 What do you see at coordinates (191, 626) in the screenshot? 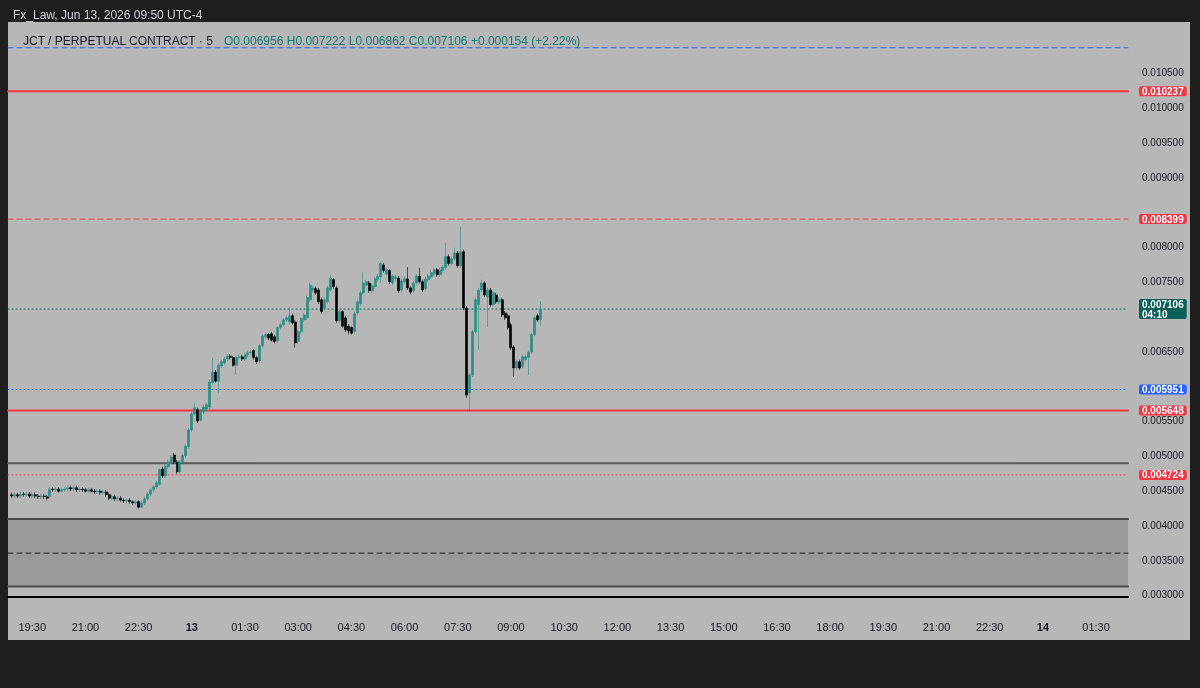
I see `x-tick-label: 13` at bounding box center [191, 626].